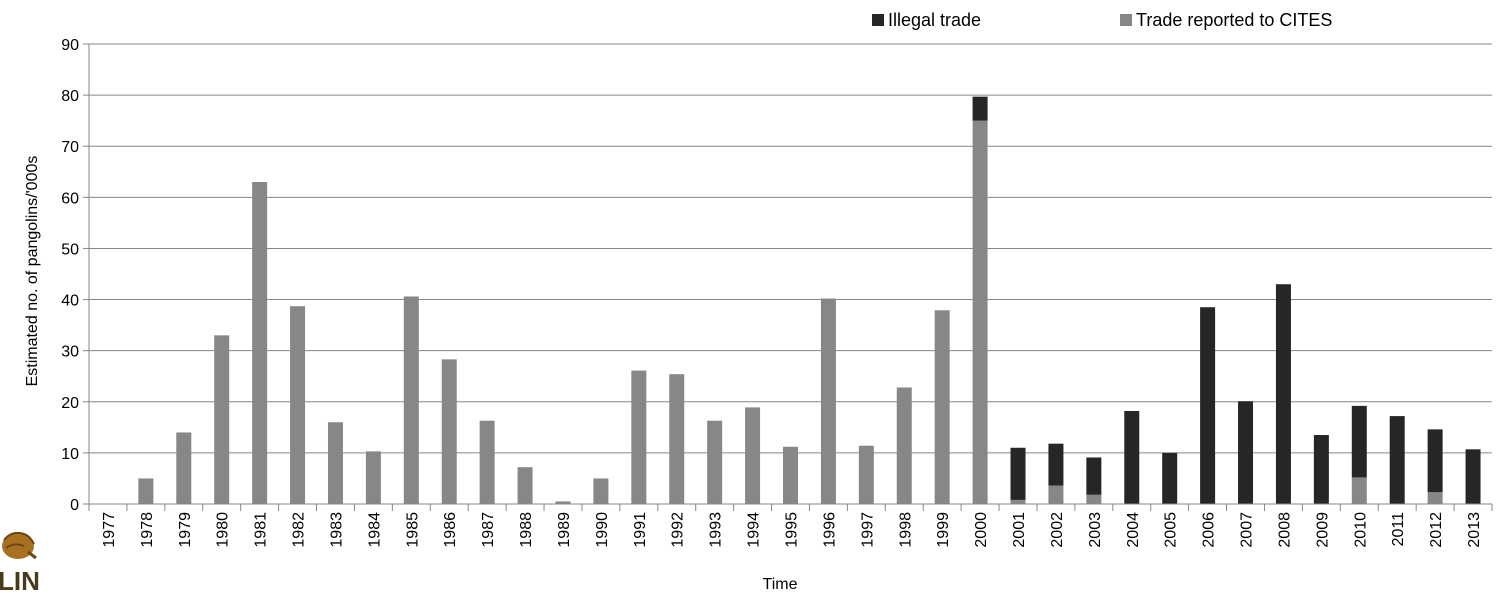  Describe the element at coordinates (640, 530) in the screenshot. I see `x-tick-label: 1991` at that location.